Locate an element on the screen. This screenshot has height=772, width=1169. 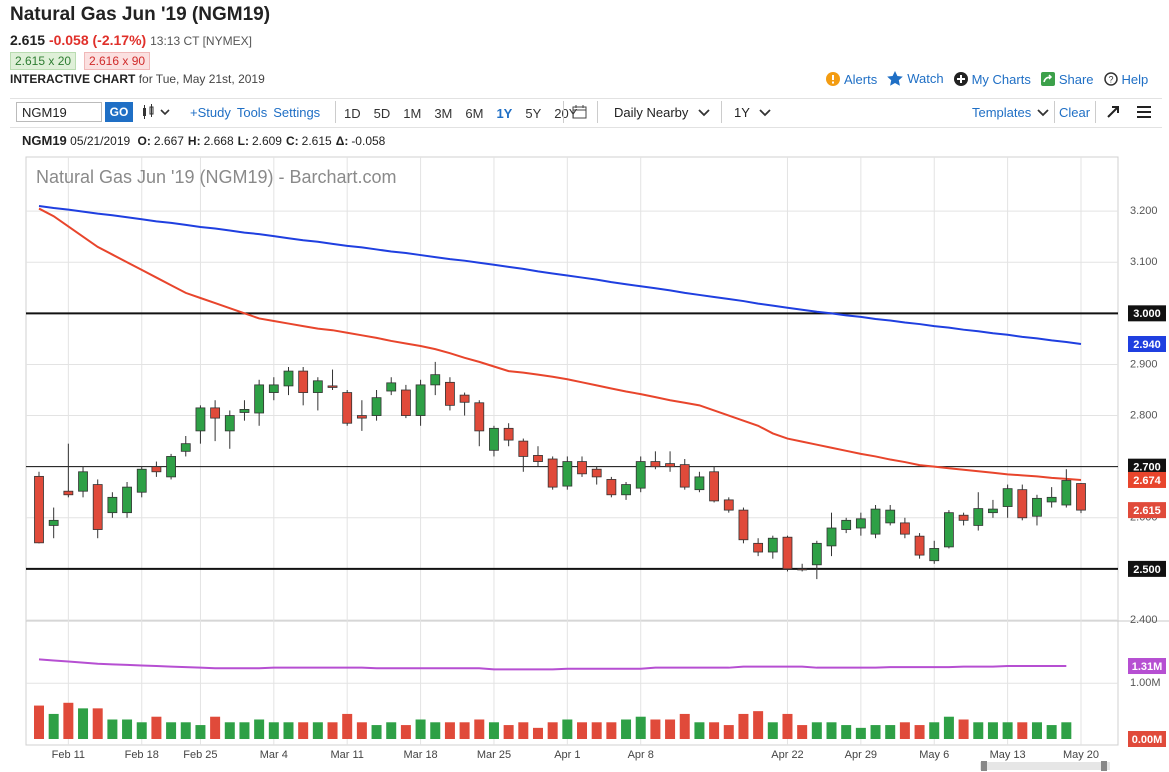
price-line-label-box is located at coordinates (1147, 466).